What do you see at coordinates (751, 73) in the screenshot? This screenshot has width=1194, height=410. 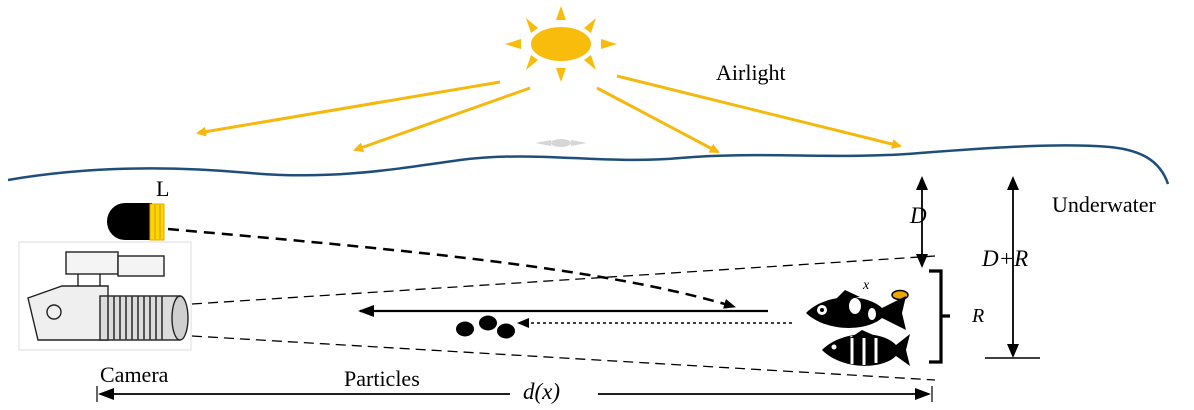 I see `airlight-label: Airlight` at bounding box center [751, 73].